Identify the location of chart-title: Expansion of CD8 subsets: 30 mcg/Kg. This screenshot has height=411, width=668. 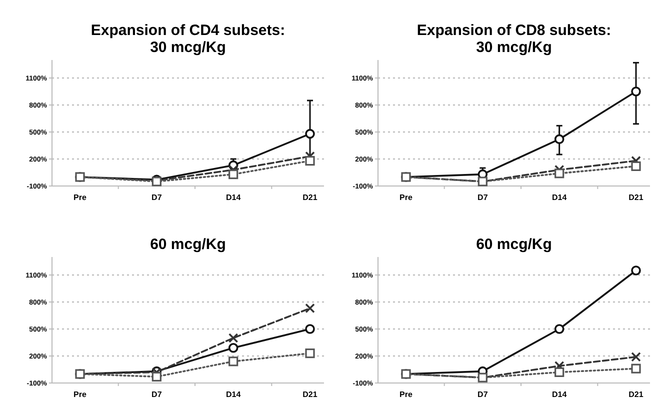
(514, 39).